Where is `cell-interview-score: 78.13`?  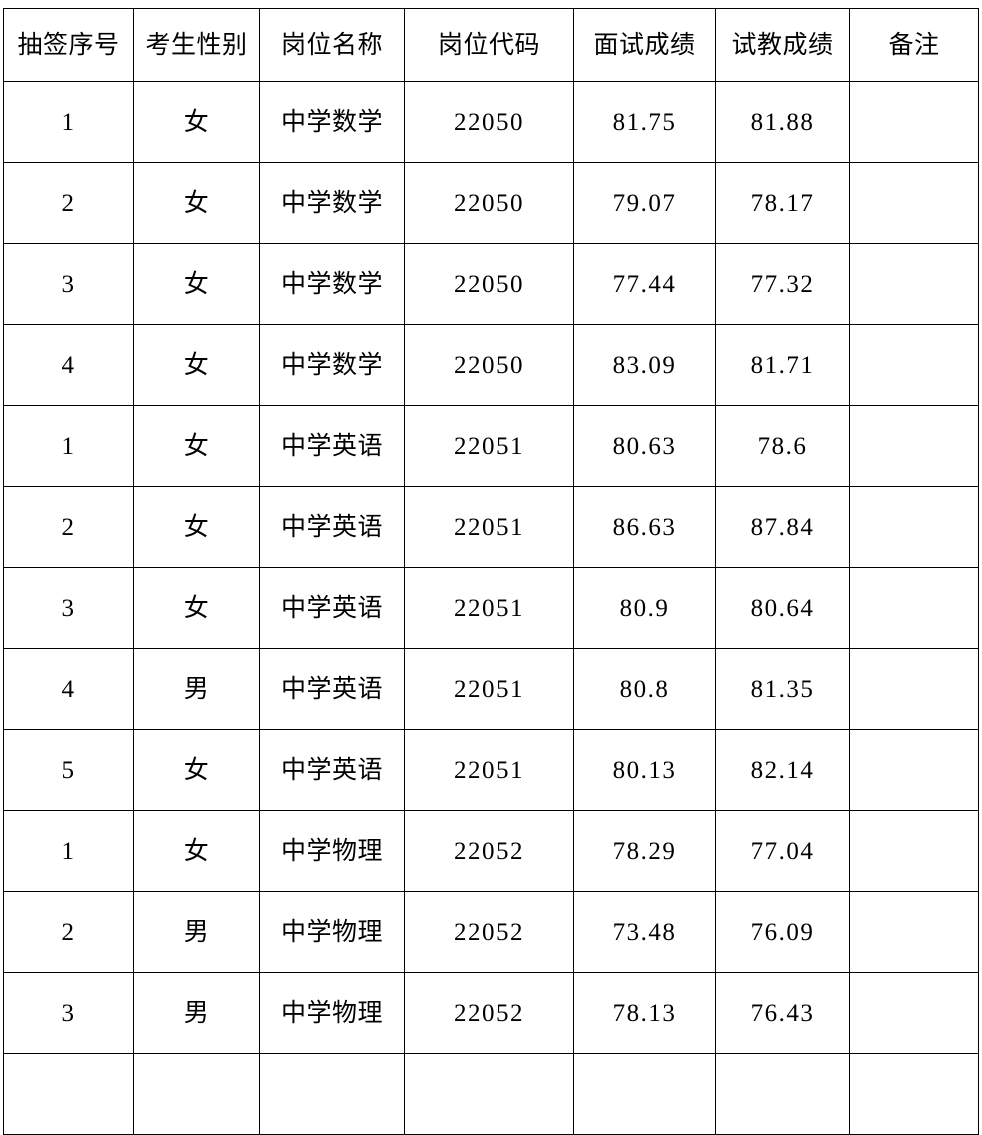
cell-interview-score: 78.13 is located at coordinates (644, 1013).